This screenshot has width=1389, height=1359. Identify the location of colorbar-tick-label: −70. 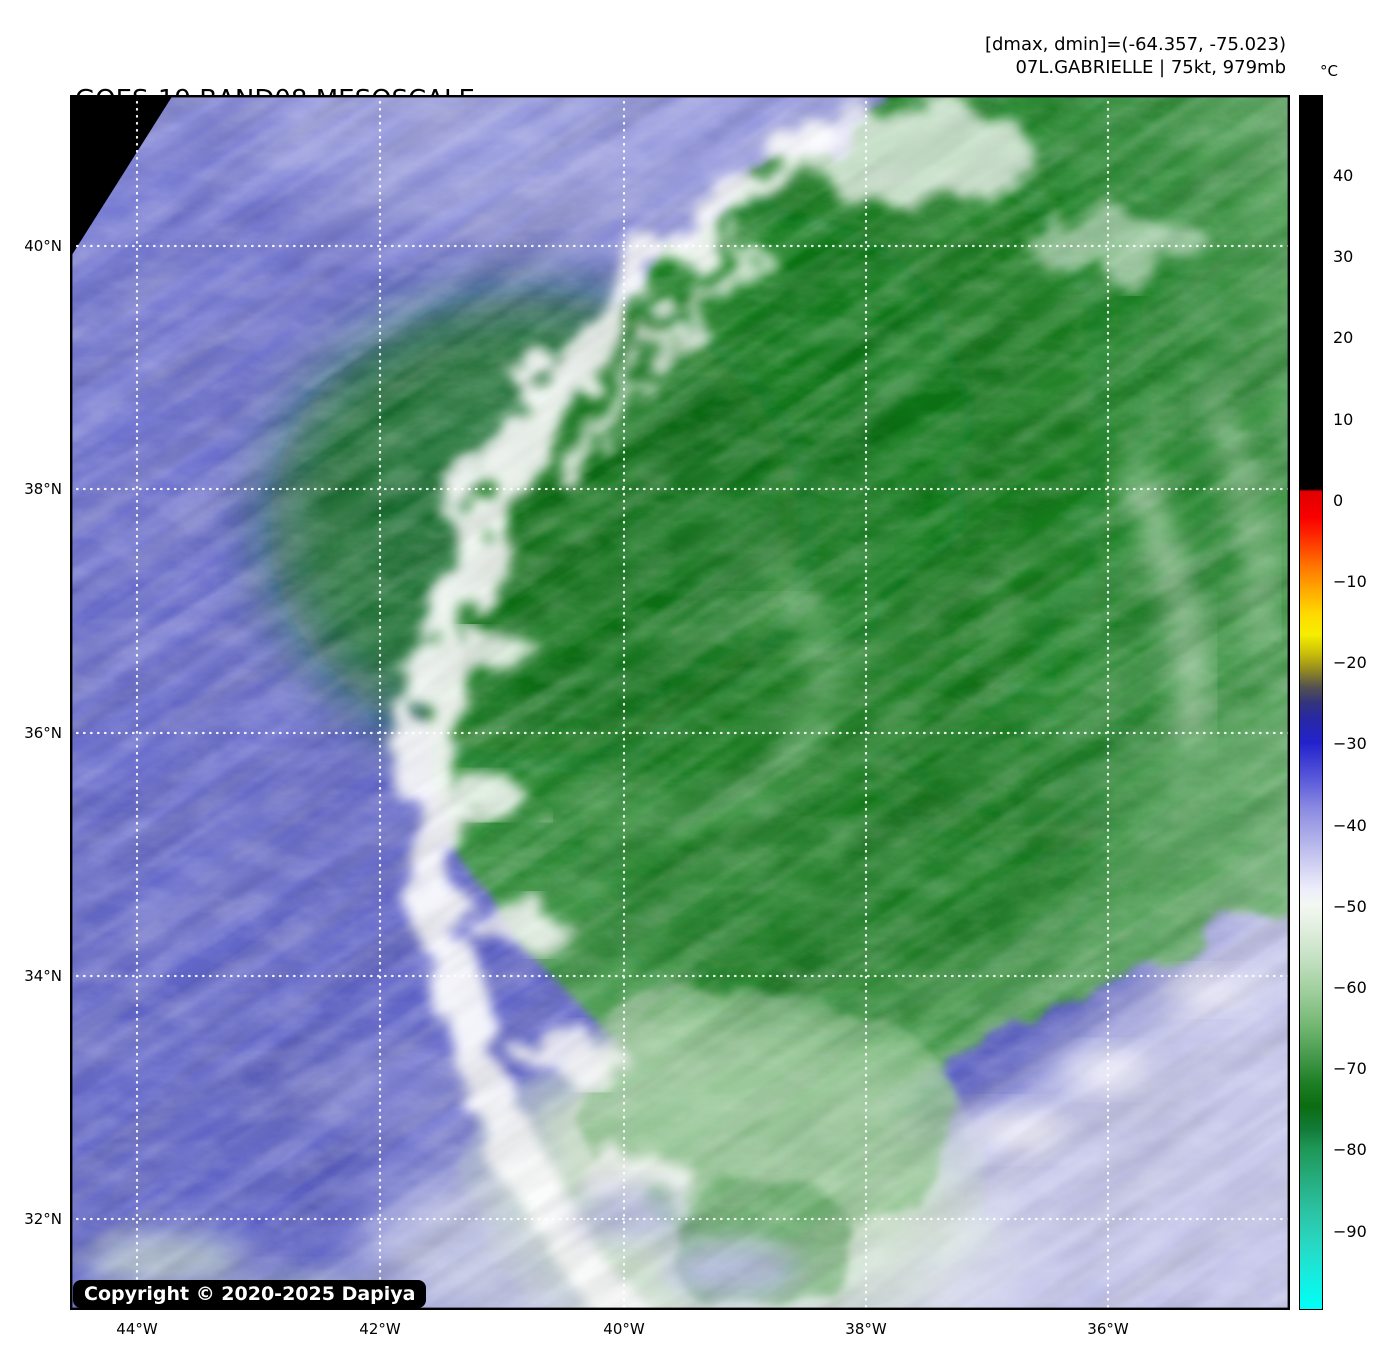
(1350, 1068).